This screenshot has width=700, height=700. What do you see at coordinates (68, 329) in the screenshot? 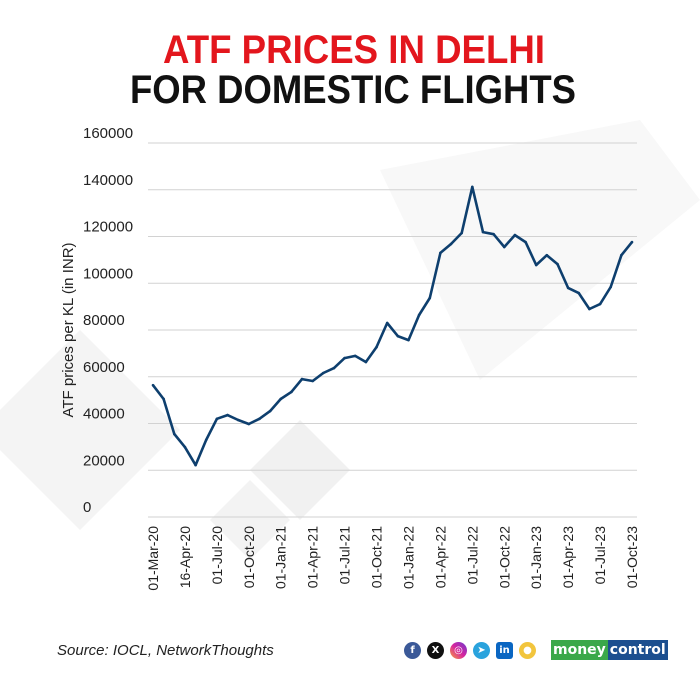
I see `y-axis-label: ATF prices per KL (in INR)` at bounding box center [68, 329].